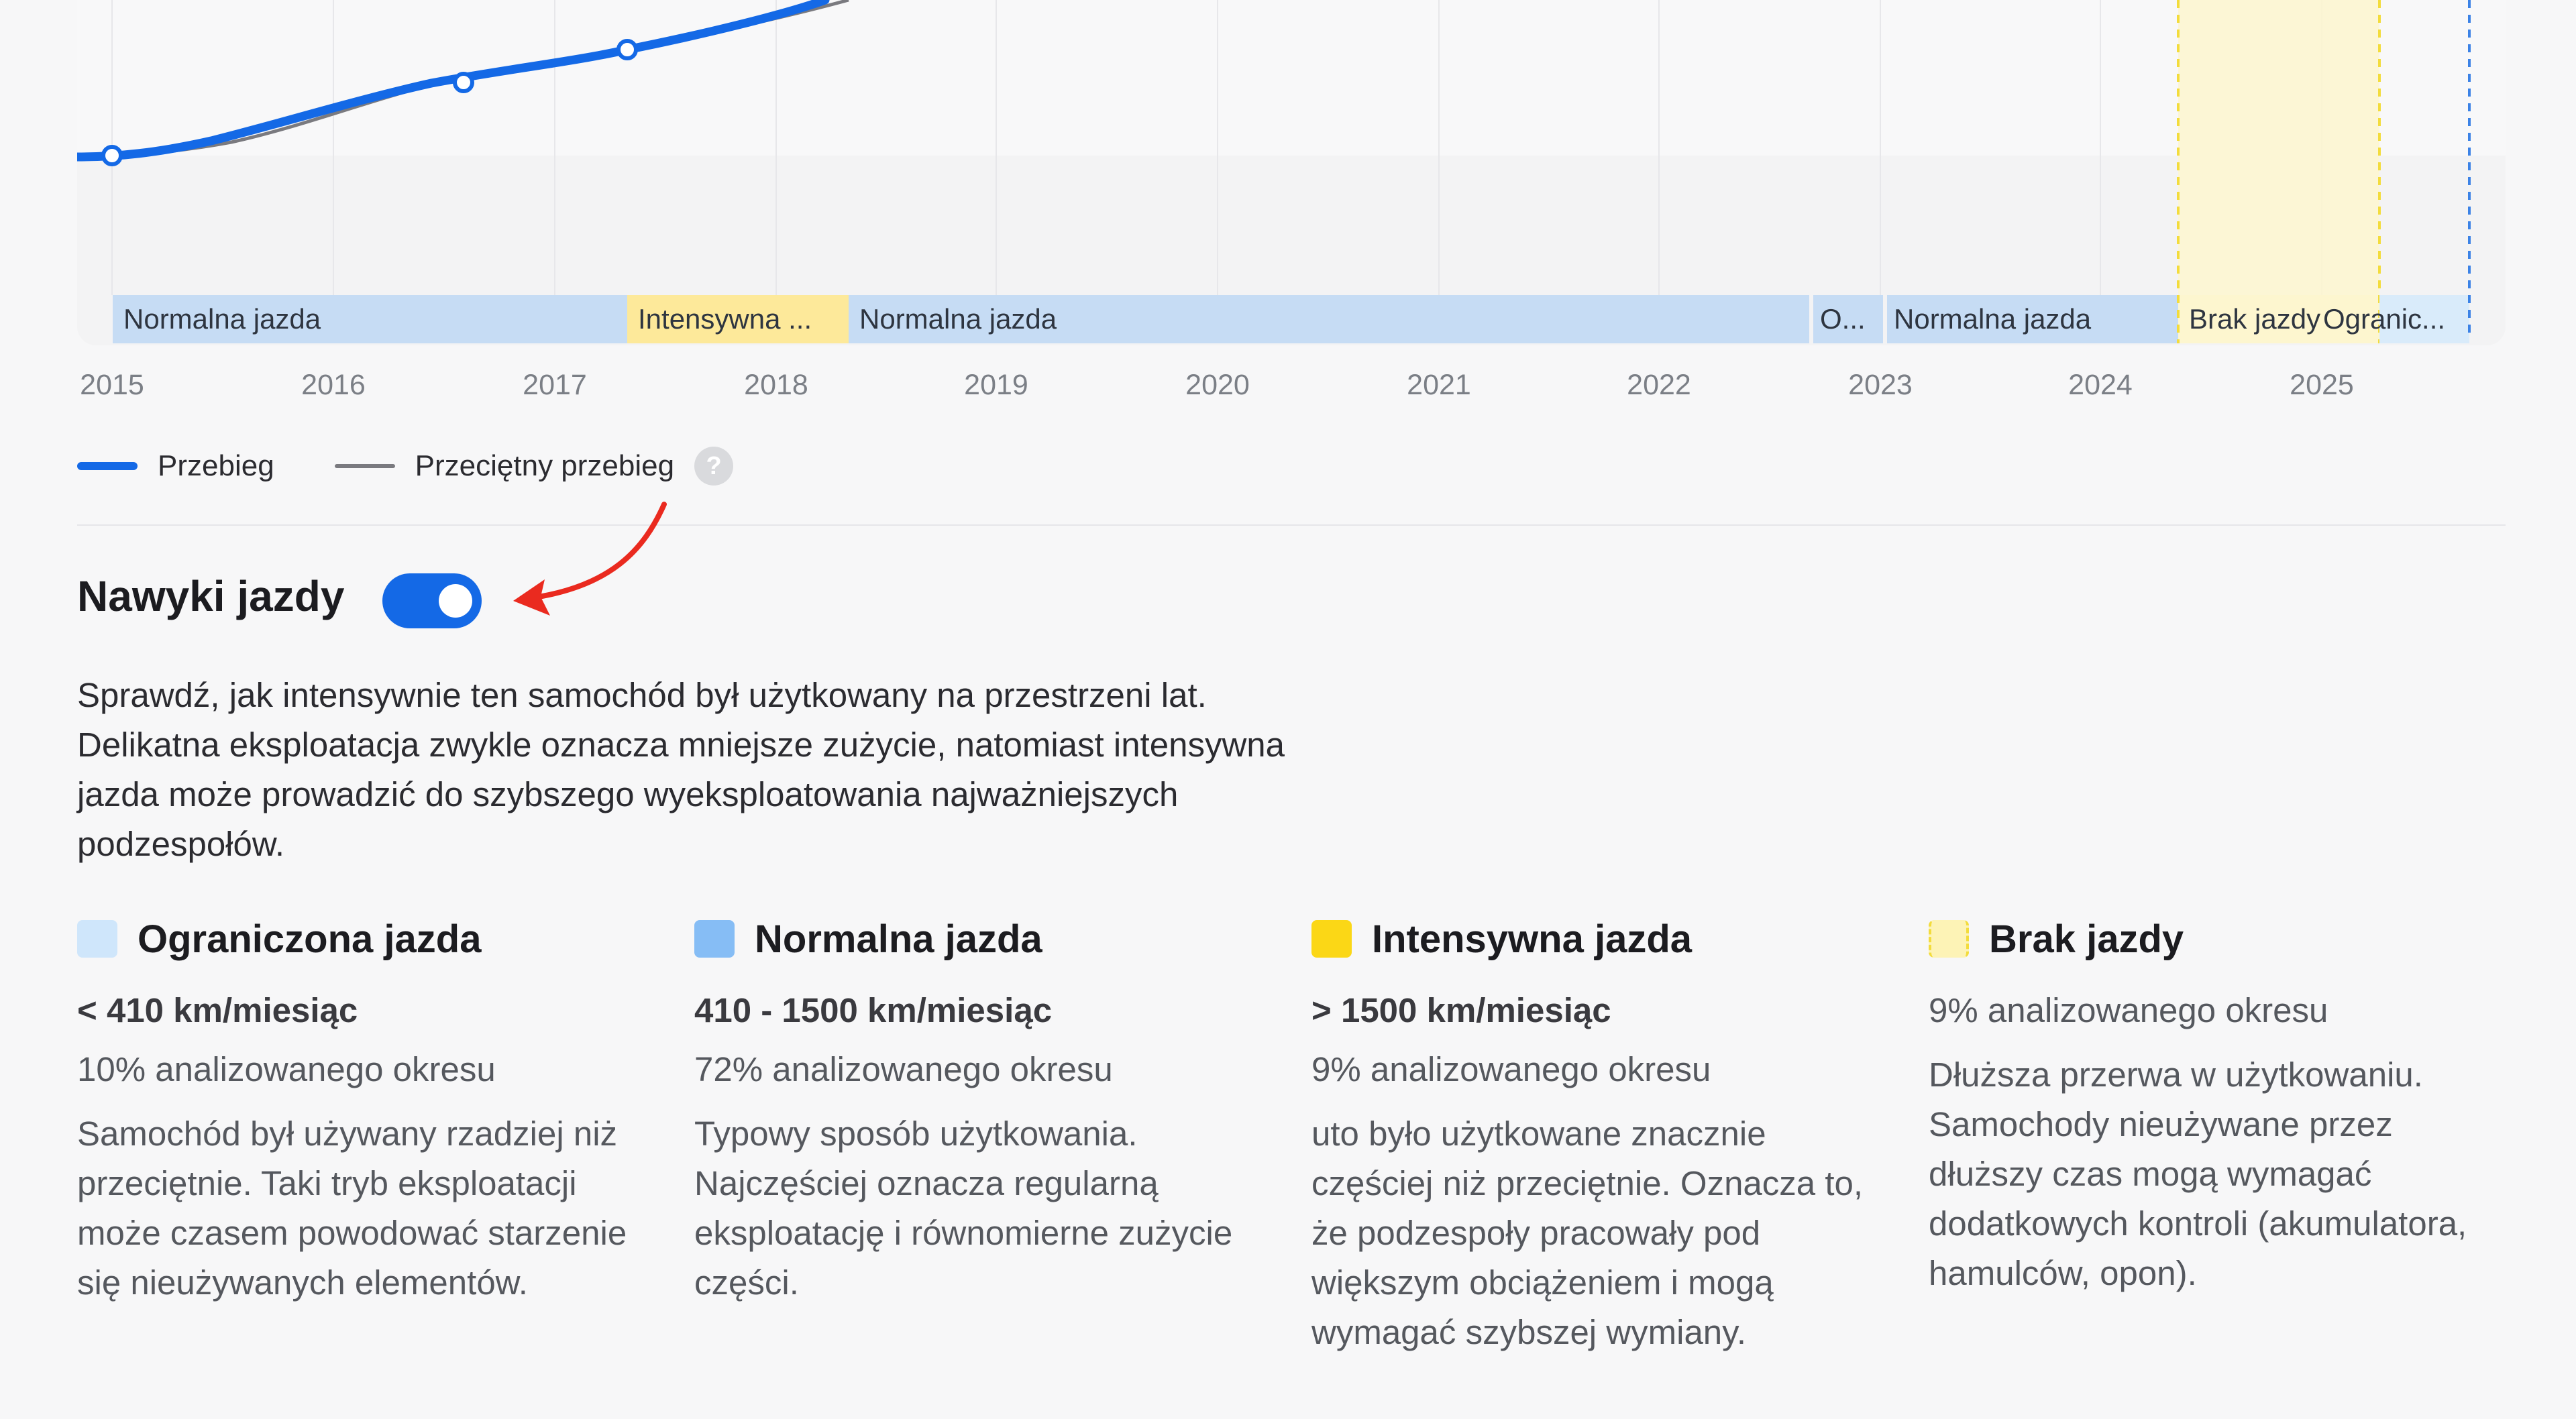 This screenshot has height=1419, width=2576. I want to click on mileage-swatch-icon, so click(107, 466).